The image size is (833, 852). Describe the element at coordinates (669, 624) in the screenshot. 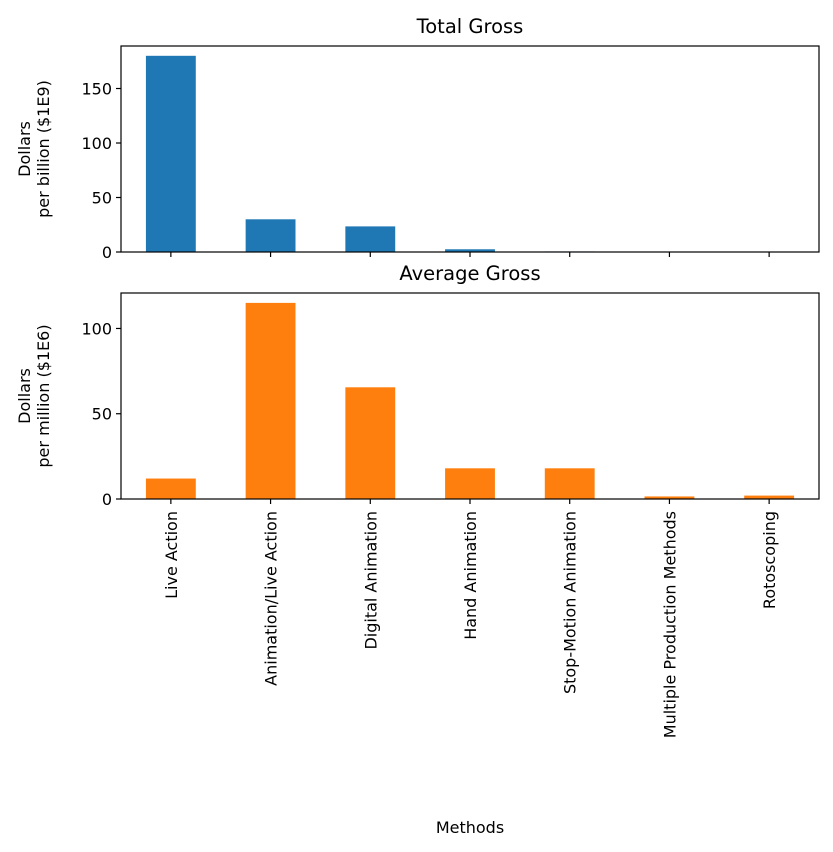

I see `x-tick-label-1-5: Multiple Production Methods` at that location.